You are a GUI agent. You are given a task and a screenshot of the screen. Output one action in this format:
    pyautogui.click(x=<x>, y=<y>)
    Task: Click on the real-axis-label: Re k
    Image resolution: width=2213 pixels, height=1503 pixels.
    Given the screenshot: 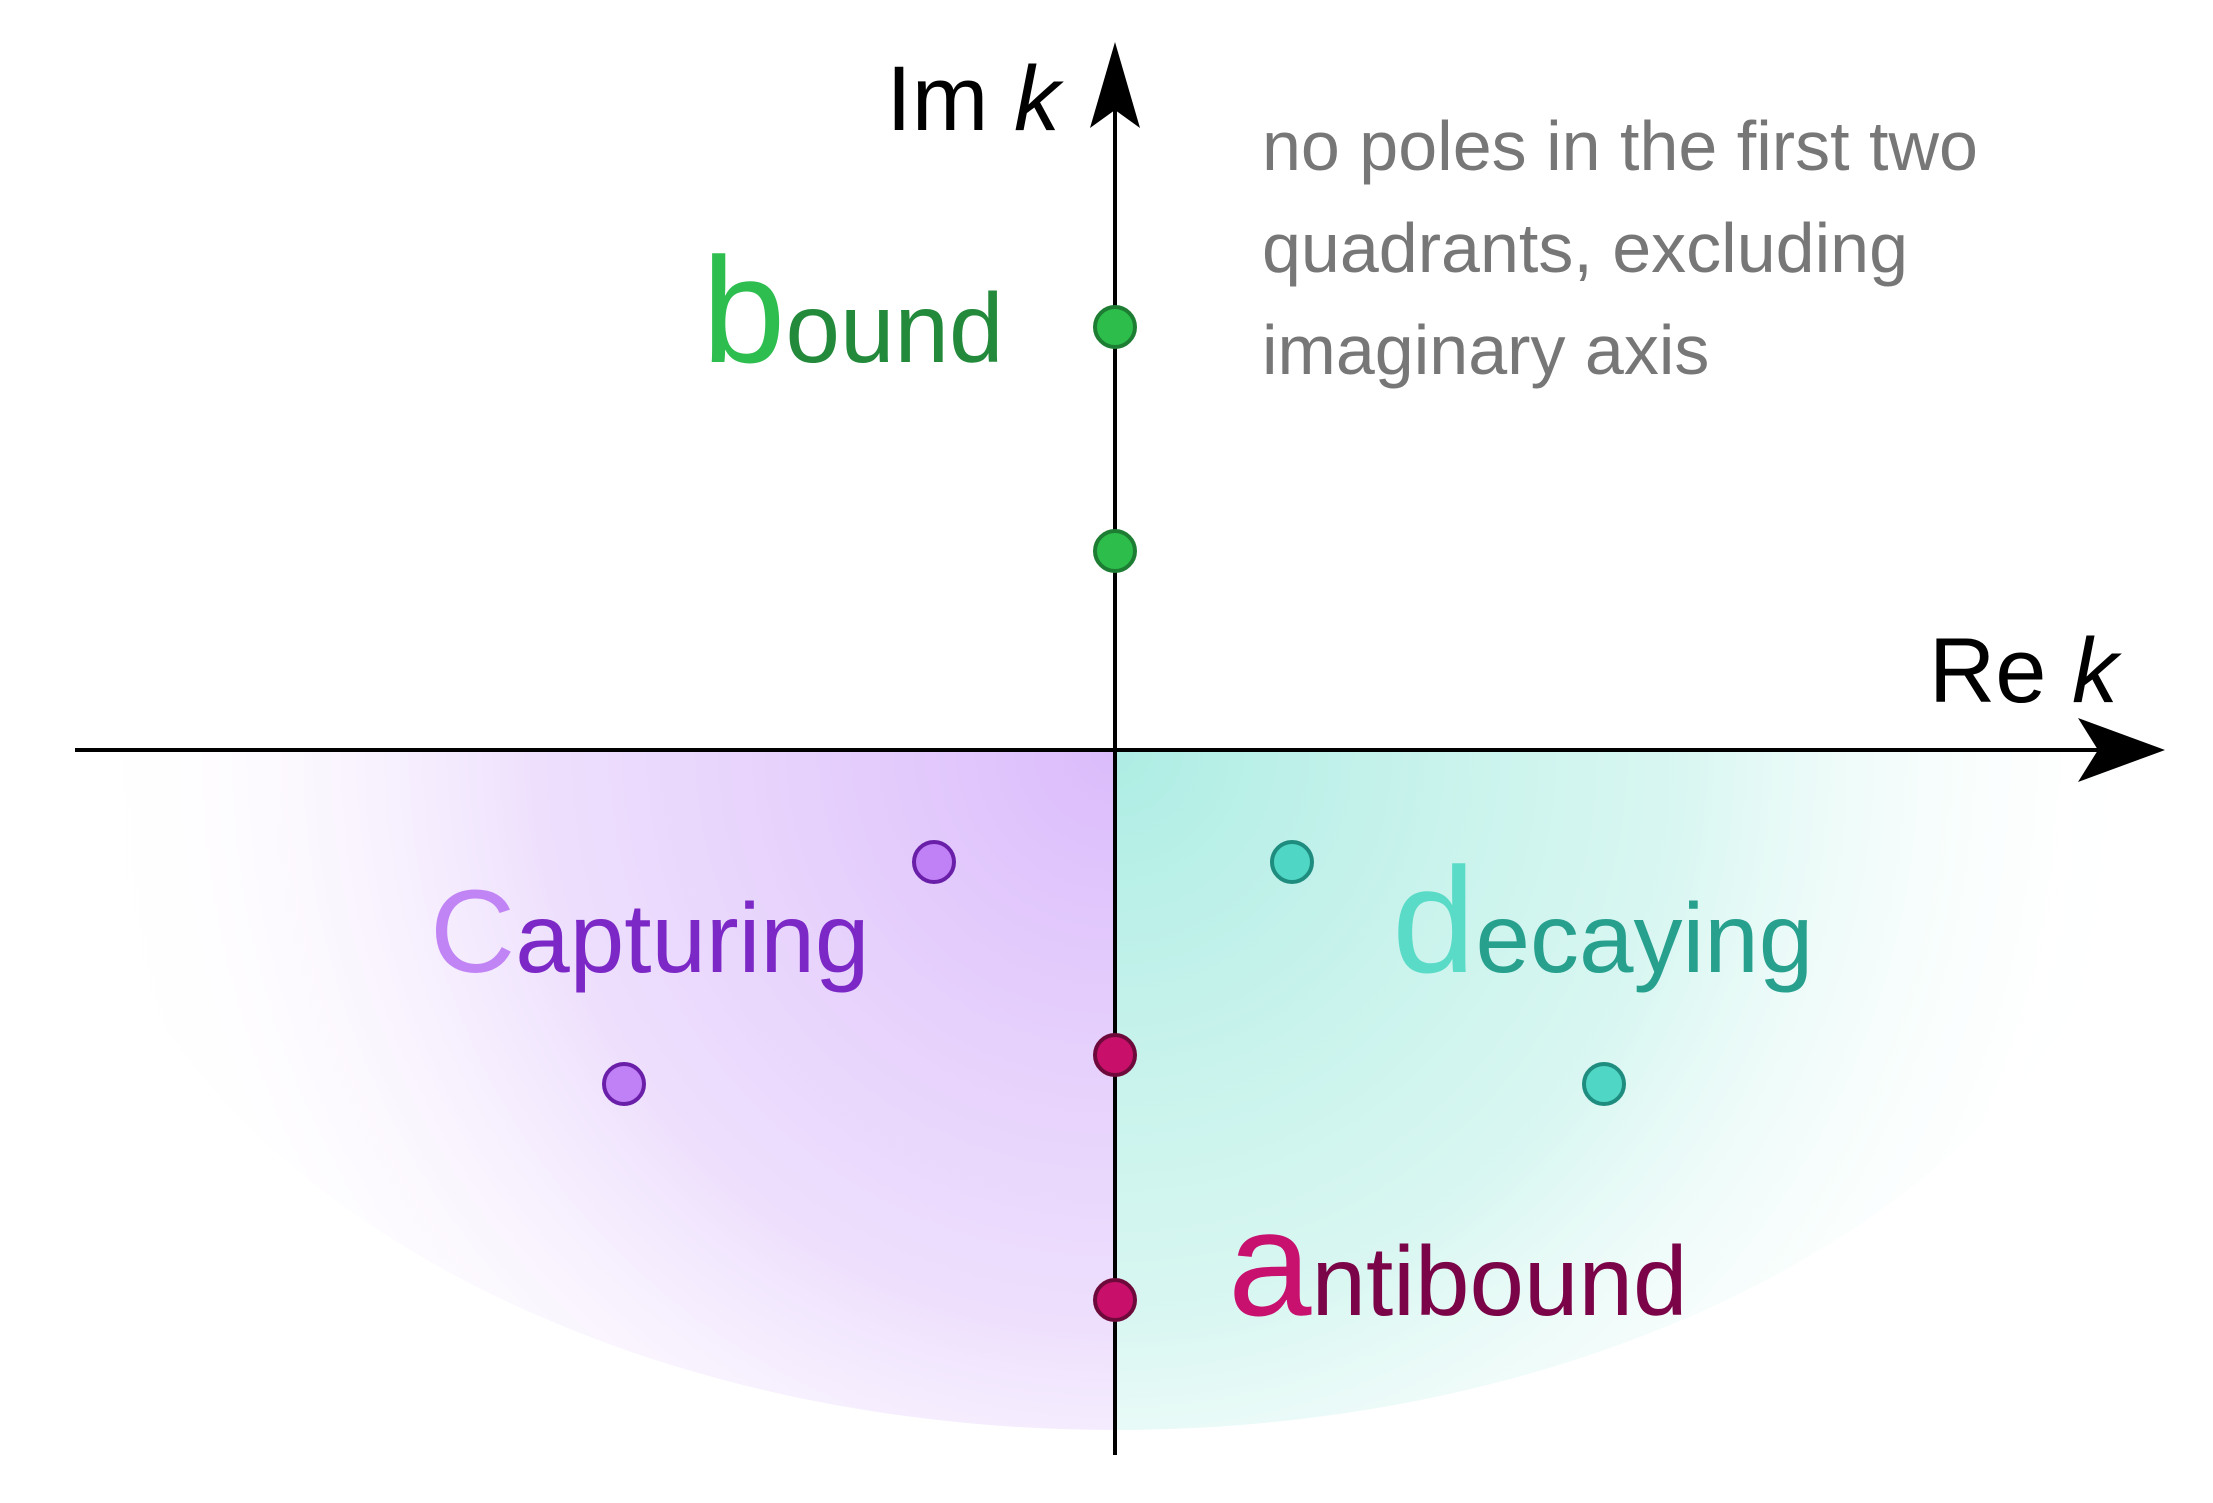 What is the action you would take?
    pyautogui.click(x=2025, y=671)
    